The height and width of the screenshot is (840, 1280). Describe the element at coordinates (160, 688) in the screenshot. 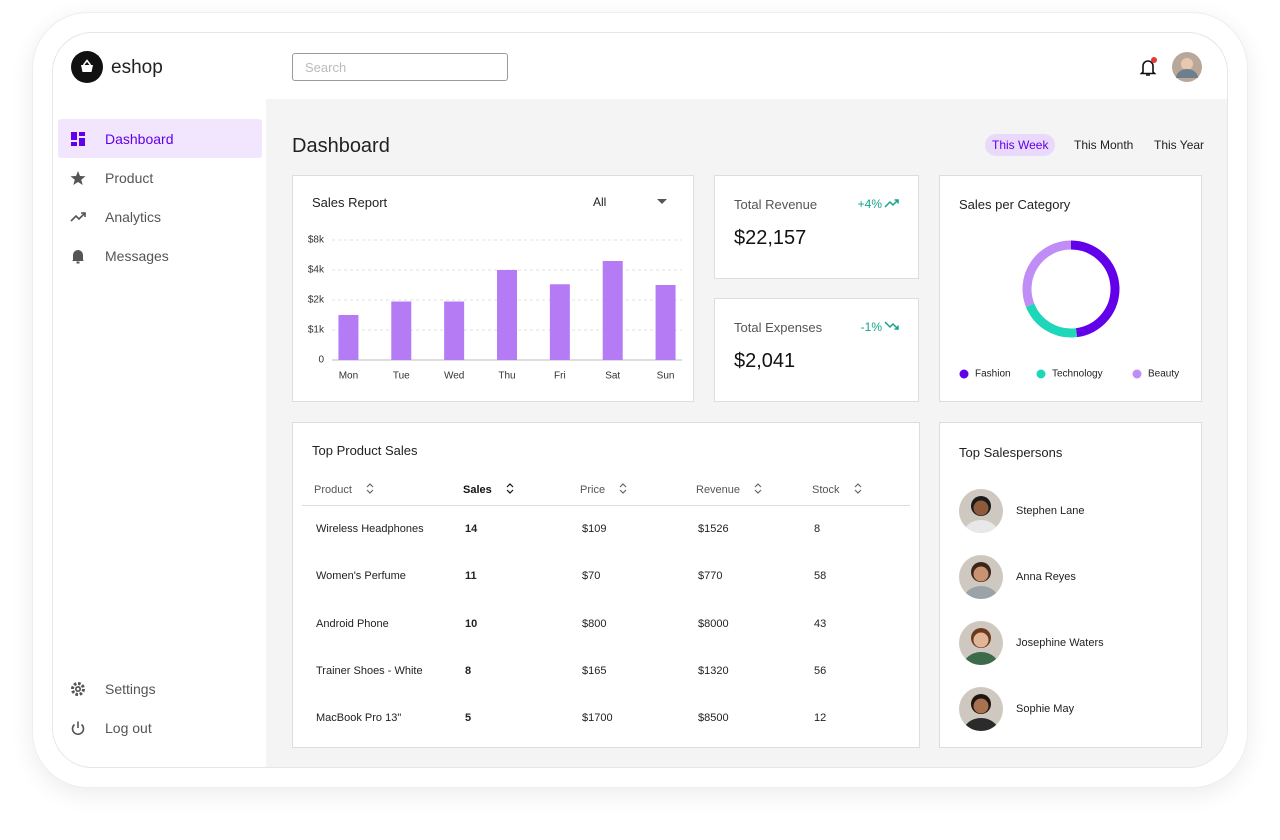

I see `nav-item: Settings` at that location.